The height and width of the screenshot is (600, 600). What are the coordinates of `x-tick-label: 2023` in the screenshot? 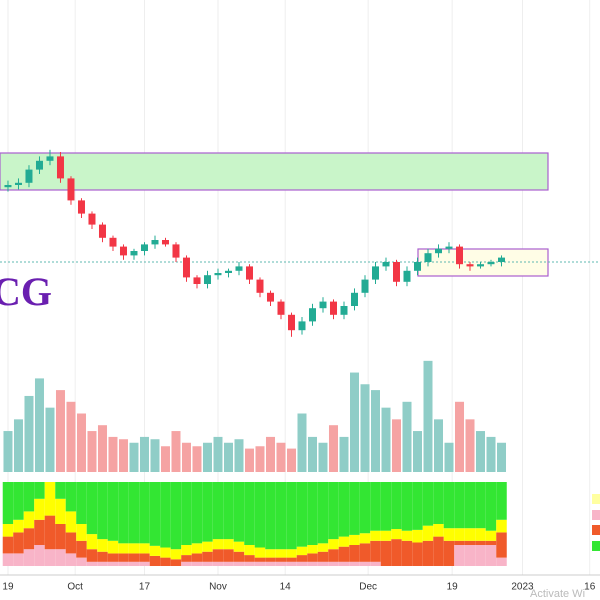 It's located at (522, 587).